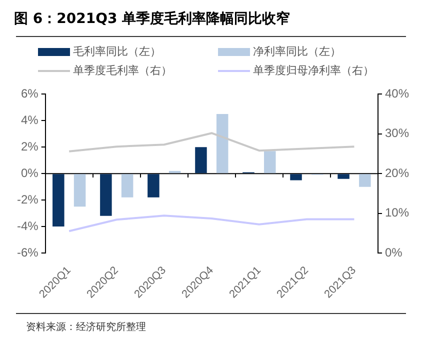 Image resolution: width=422 pixels, height=348 pixels. Describe the element at coordinates (27, 199) in the screenshot. I see `y-tick-label: -2%` at that location.